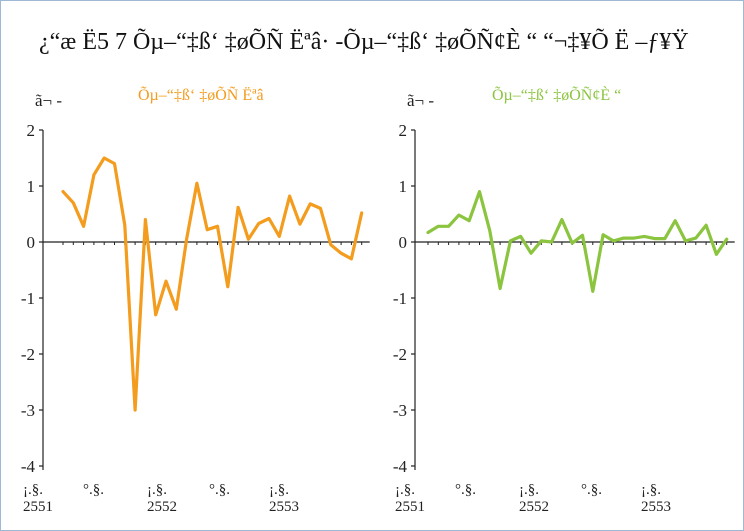  Describe the element at coordinates (577, 241) in the screenshot. I see `series-line` at that location.